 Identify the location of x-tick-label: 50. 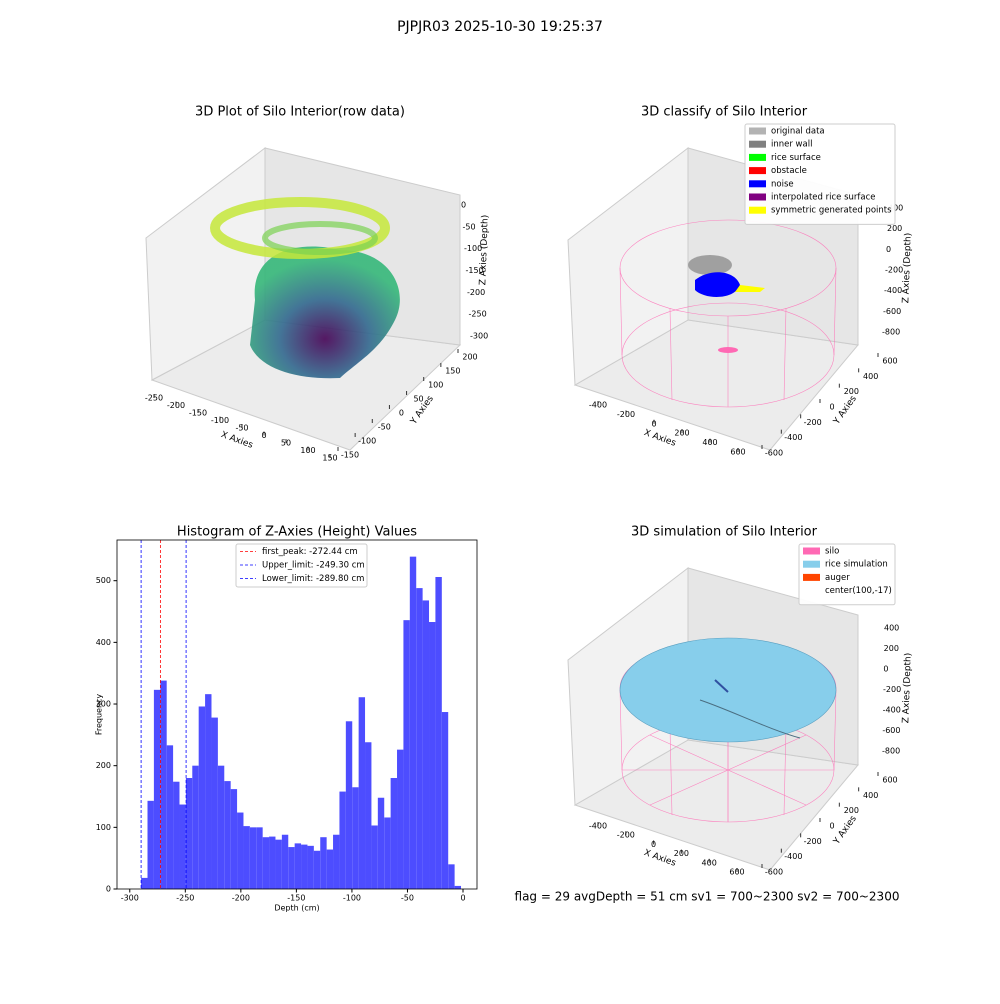
(286, 443).